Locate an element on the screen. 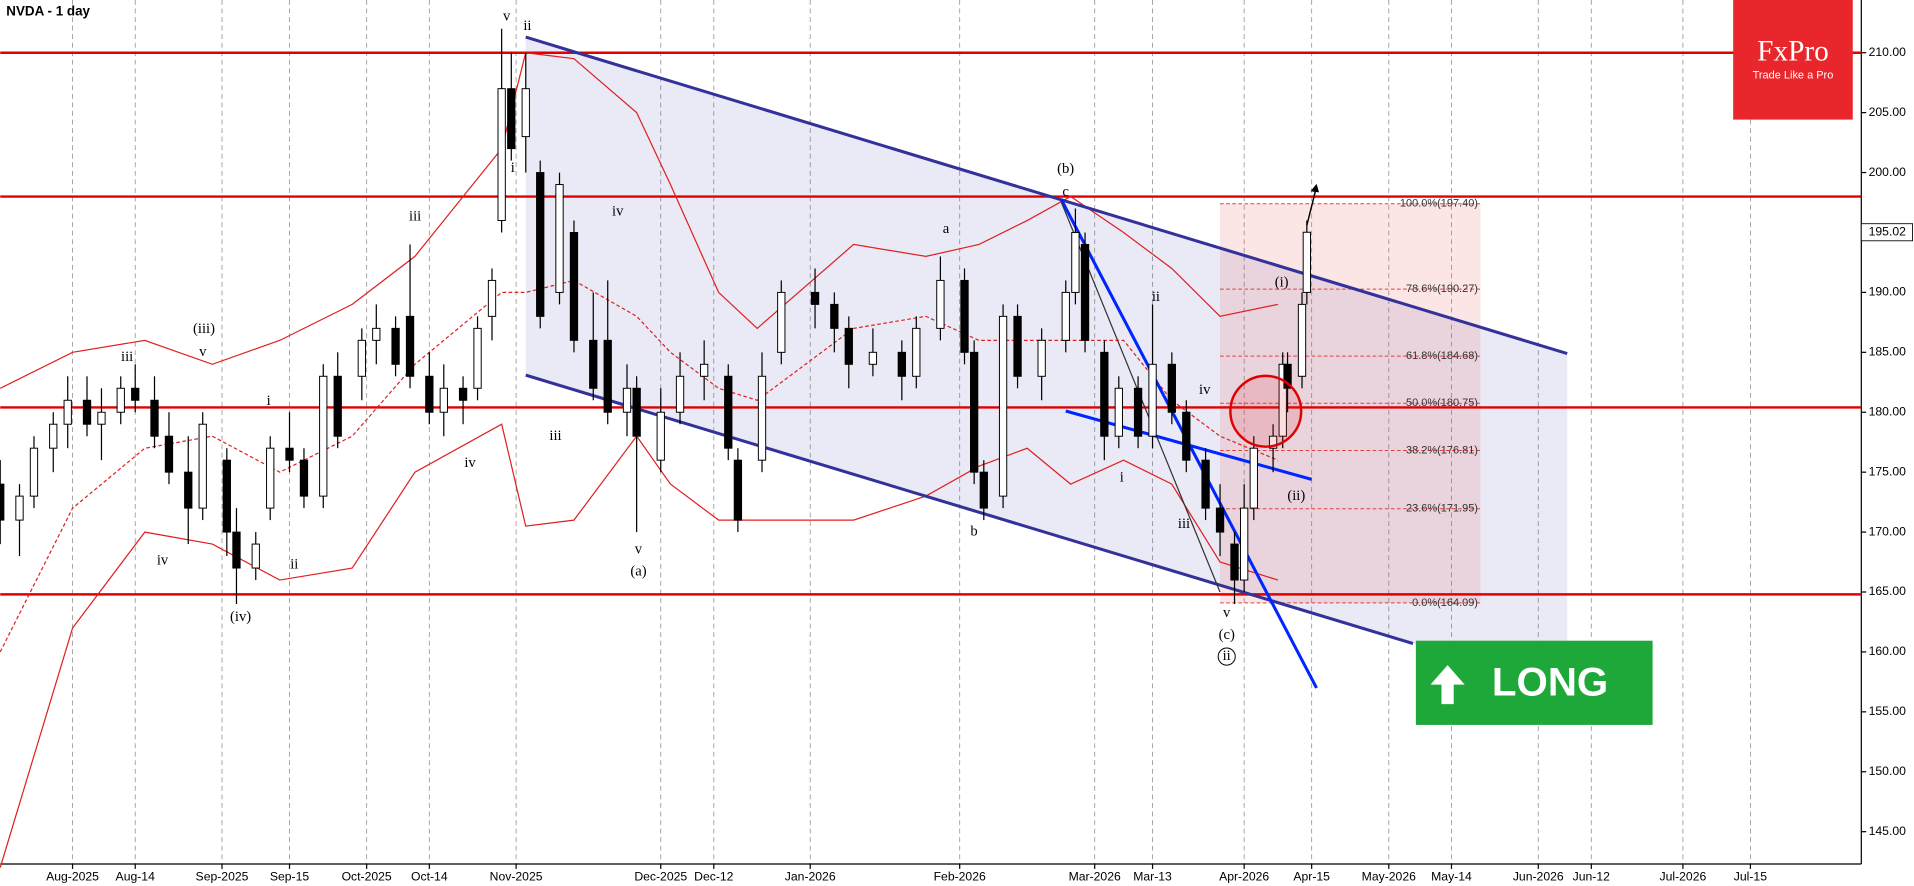 The width and height of the screenshot is (1914, 886). wave-label: (ii) is located at coordinates (1296, 496).